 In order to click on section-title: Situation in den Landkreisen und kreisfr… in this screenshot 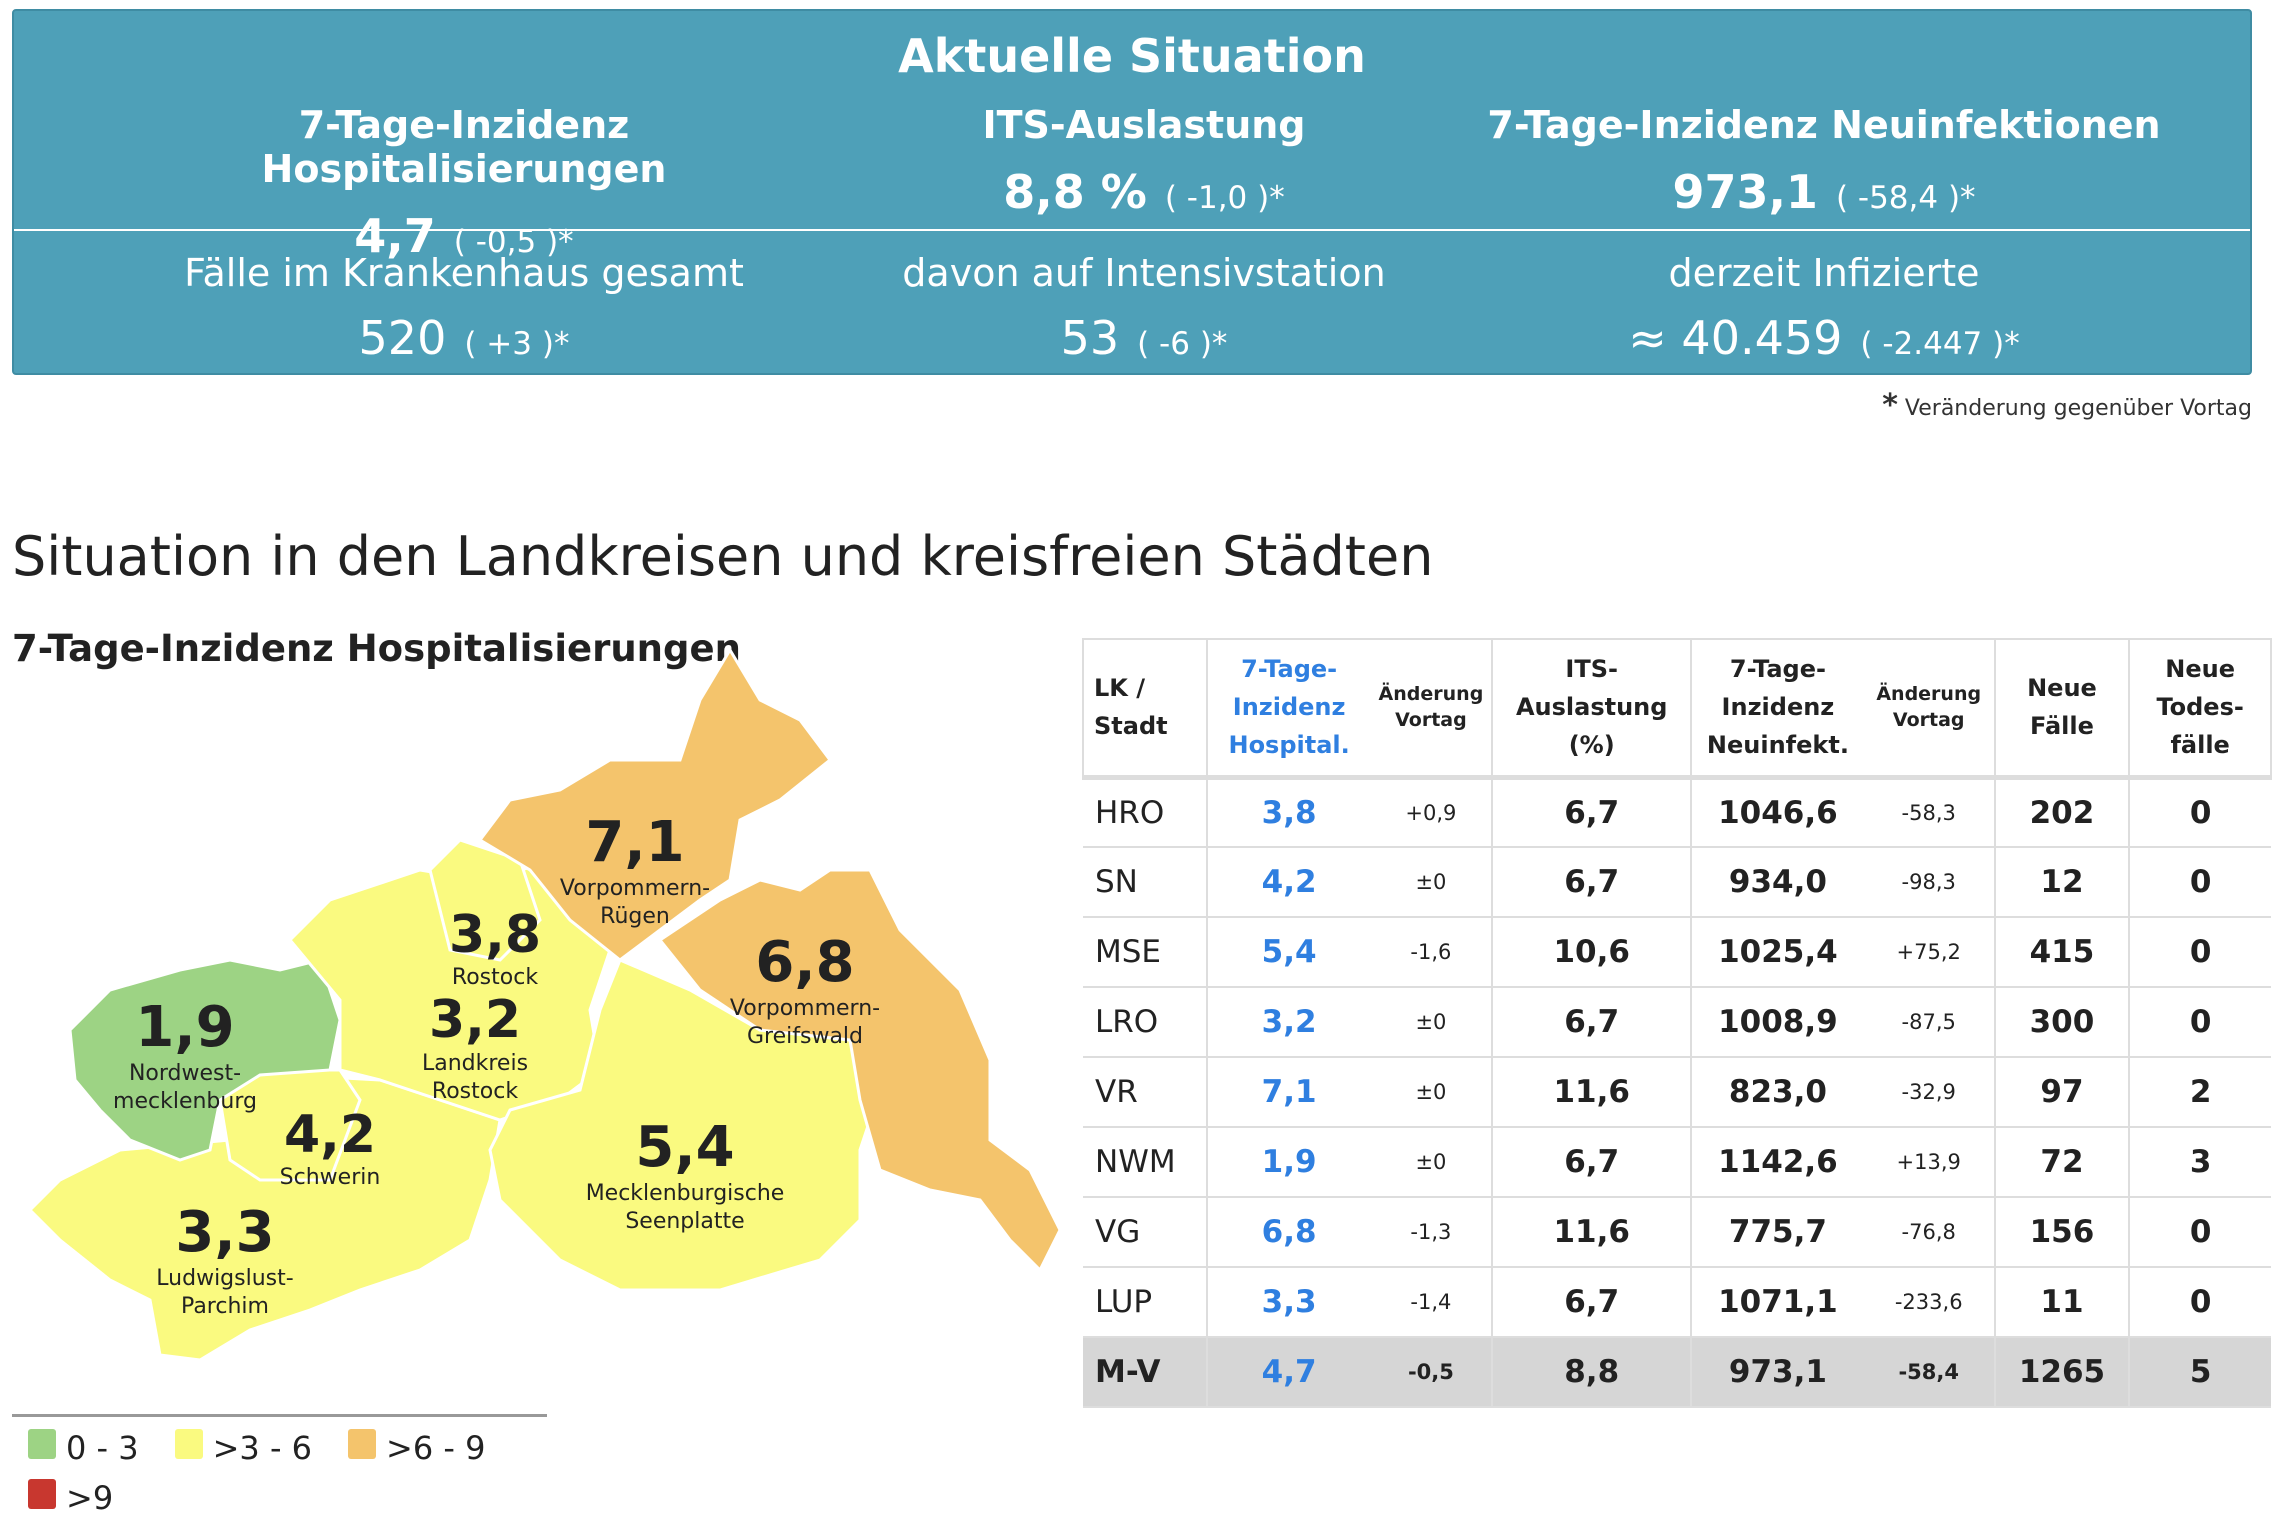, I will do `click(723, 556)`.